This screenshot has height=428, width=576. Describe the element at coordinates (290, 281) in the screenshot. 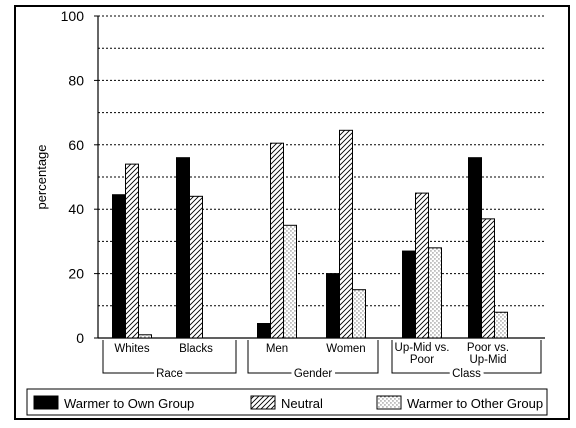

I see `bar-gender-men-warmer-to-other-group` at that location.